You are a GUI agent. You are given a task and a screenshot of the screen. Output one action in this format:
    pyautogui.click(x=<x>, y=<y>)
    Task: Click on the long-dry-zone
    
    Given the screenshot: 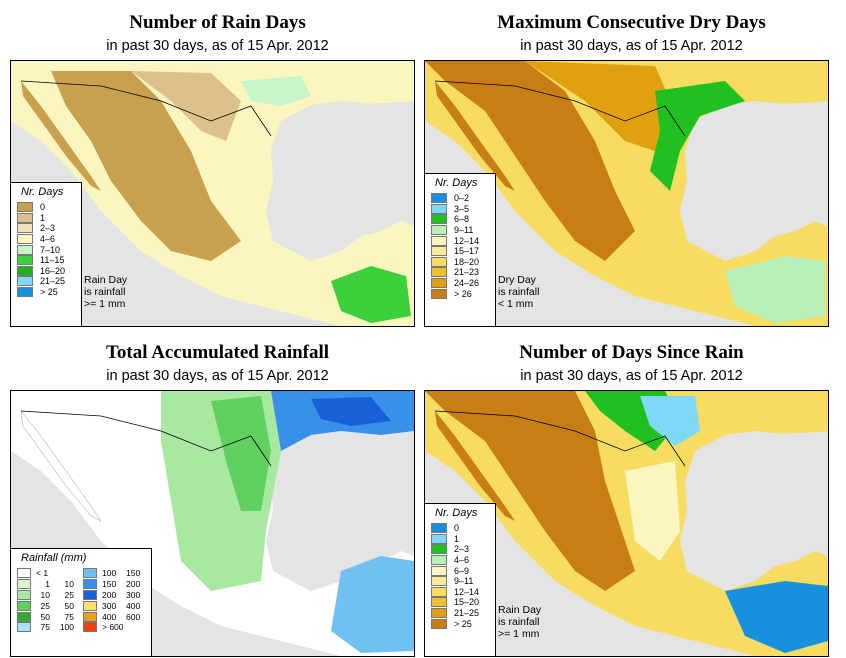 What is the action you would take?
    pyautogui.click(x=530, y=491)
    